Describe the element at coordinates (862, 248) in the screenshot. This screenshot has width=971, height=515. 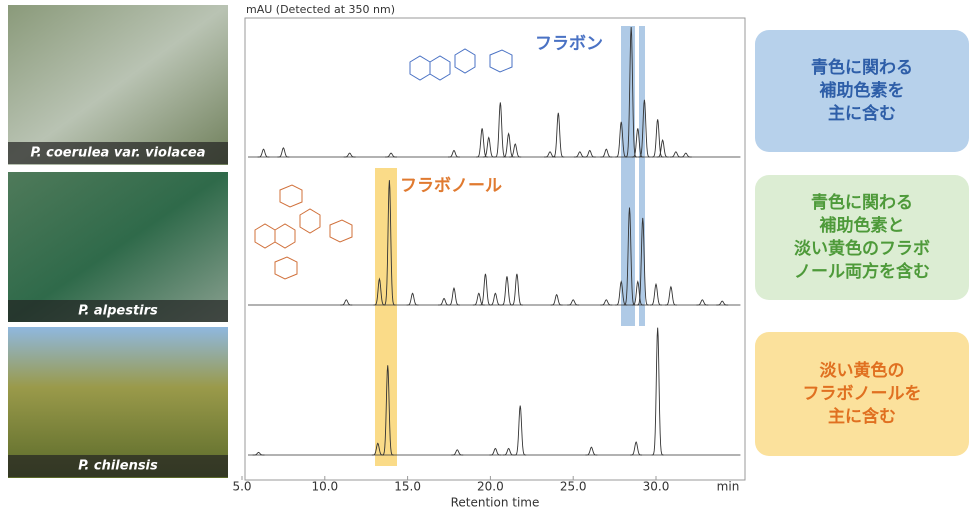
I see `note-text: 淡い黄色のフラボ` at that location.